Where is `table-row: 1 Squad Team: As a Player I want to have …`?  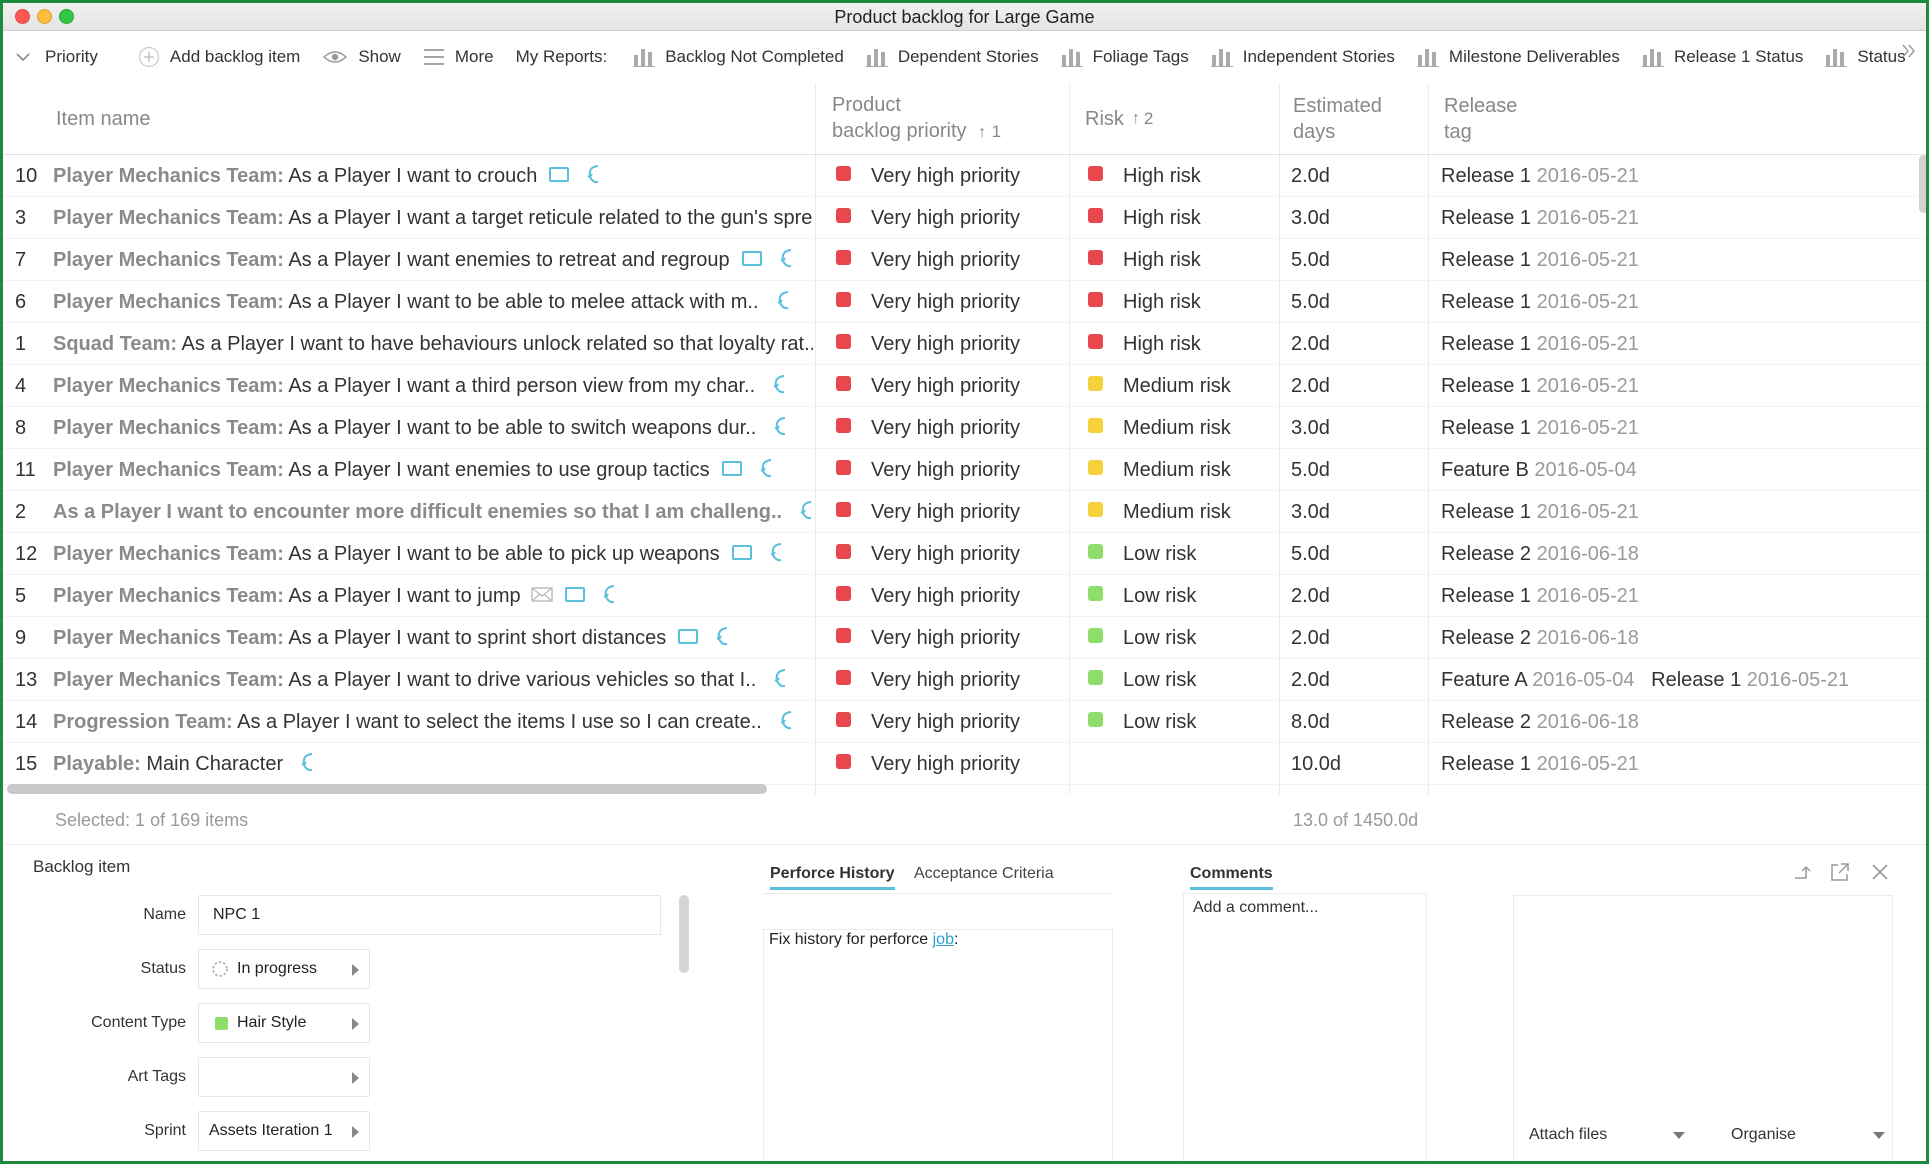 table-row: 1 Squad Team: As a Player I want to have … is located at coordinates (964, 344).